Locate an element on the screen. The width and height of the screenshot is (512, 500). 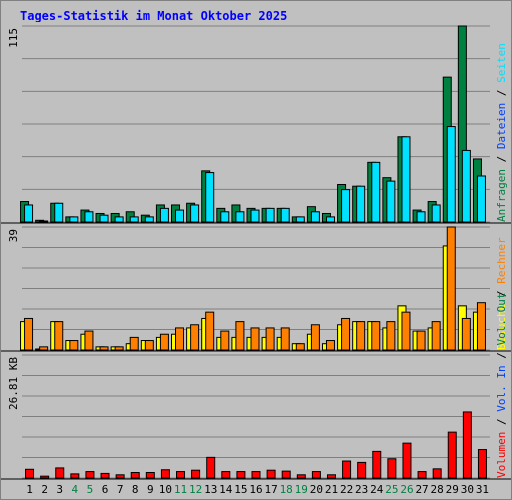
x-tick-label-day-17: 17 is located at coordinates (270, 489).